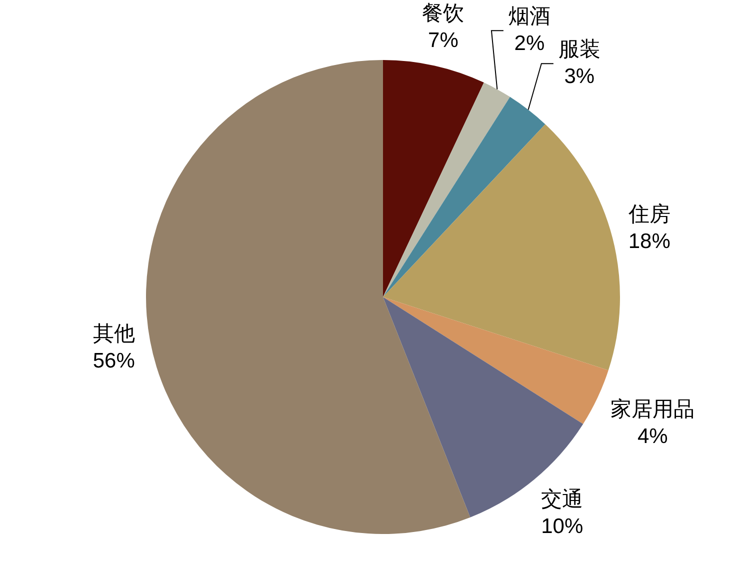 The height and width of the screenshot is (584, 748). I want to click on data-label: 3%, so click(579, 76).